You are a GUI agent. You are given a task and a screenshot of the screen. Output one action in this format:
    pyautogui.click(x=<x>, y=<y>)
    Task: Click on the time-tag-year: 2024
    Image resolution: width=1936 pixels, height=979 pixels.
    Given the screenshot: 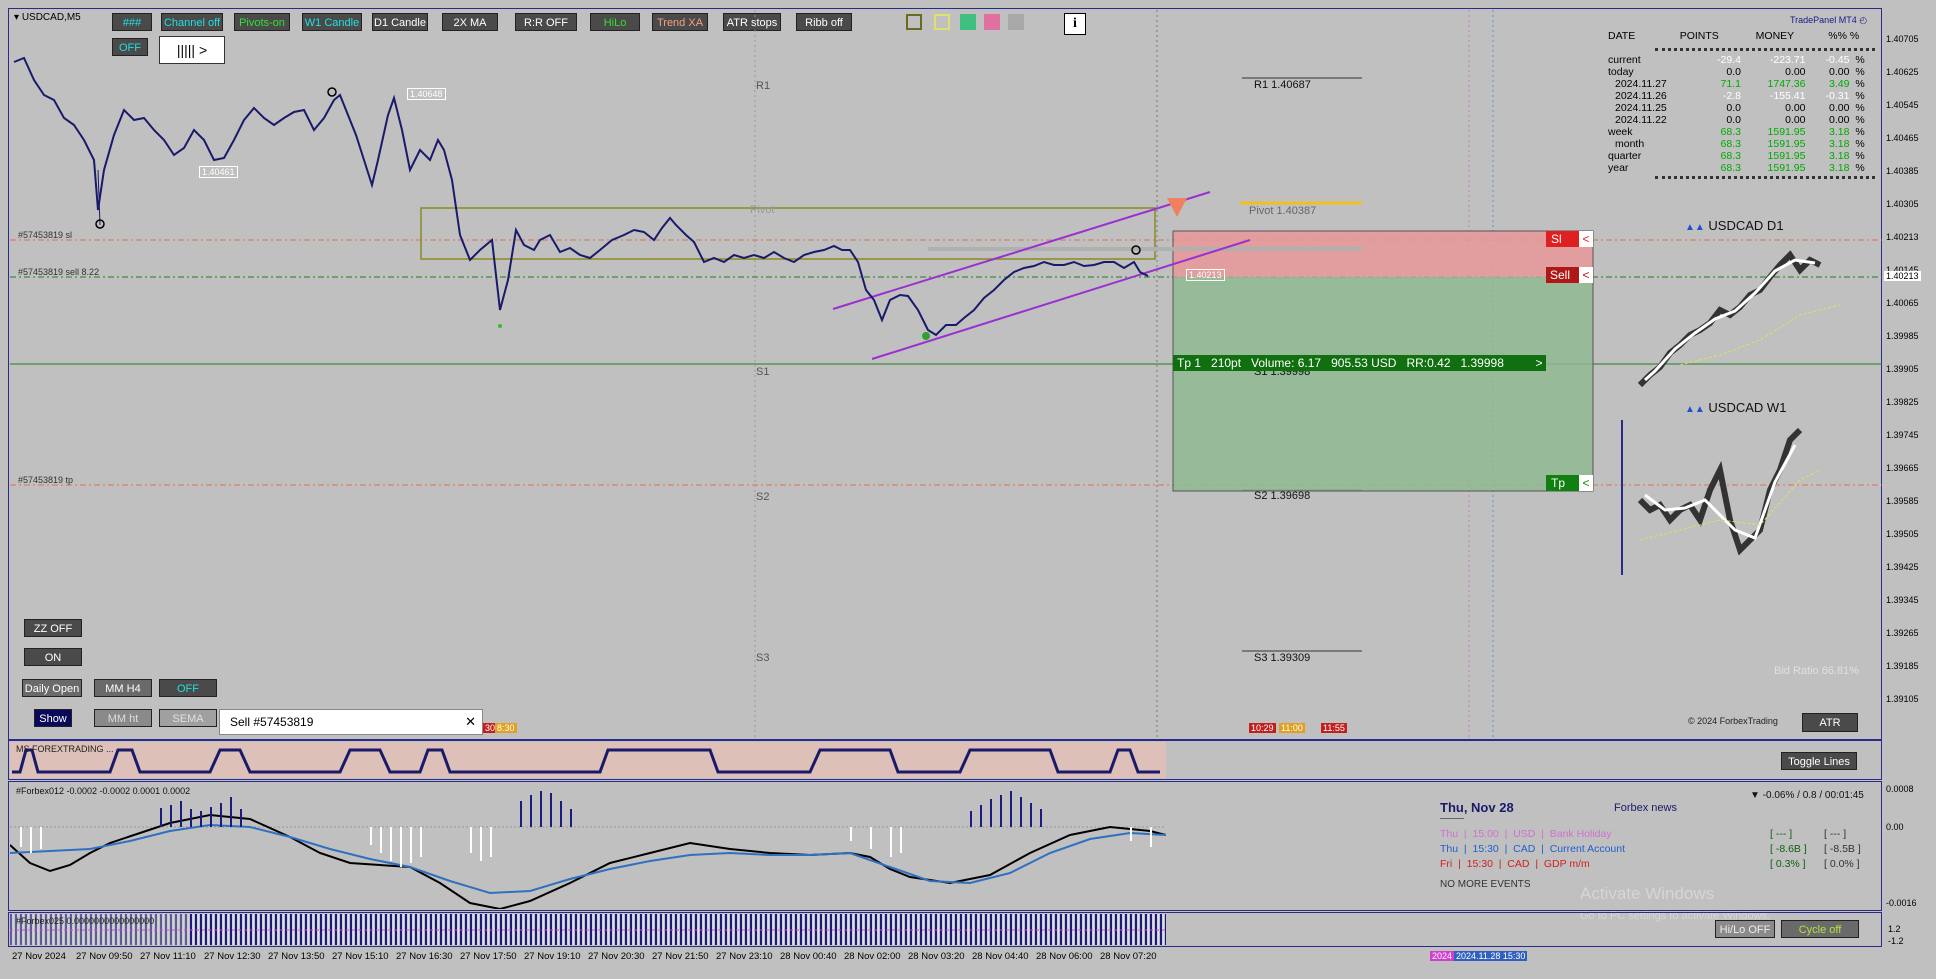 What is the action you would take?
    pyautogui.click(x=1442, y=956)
    